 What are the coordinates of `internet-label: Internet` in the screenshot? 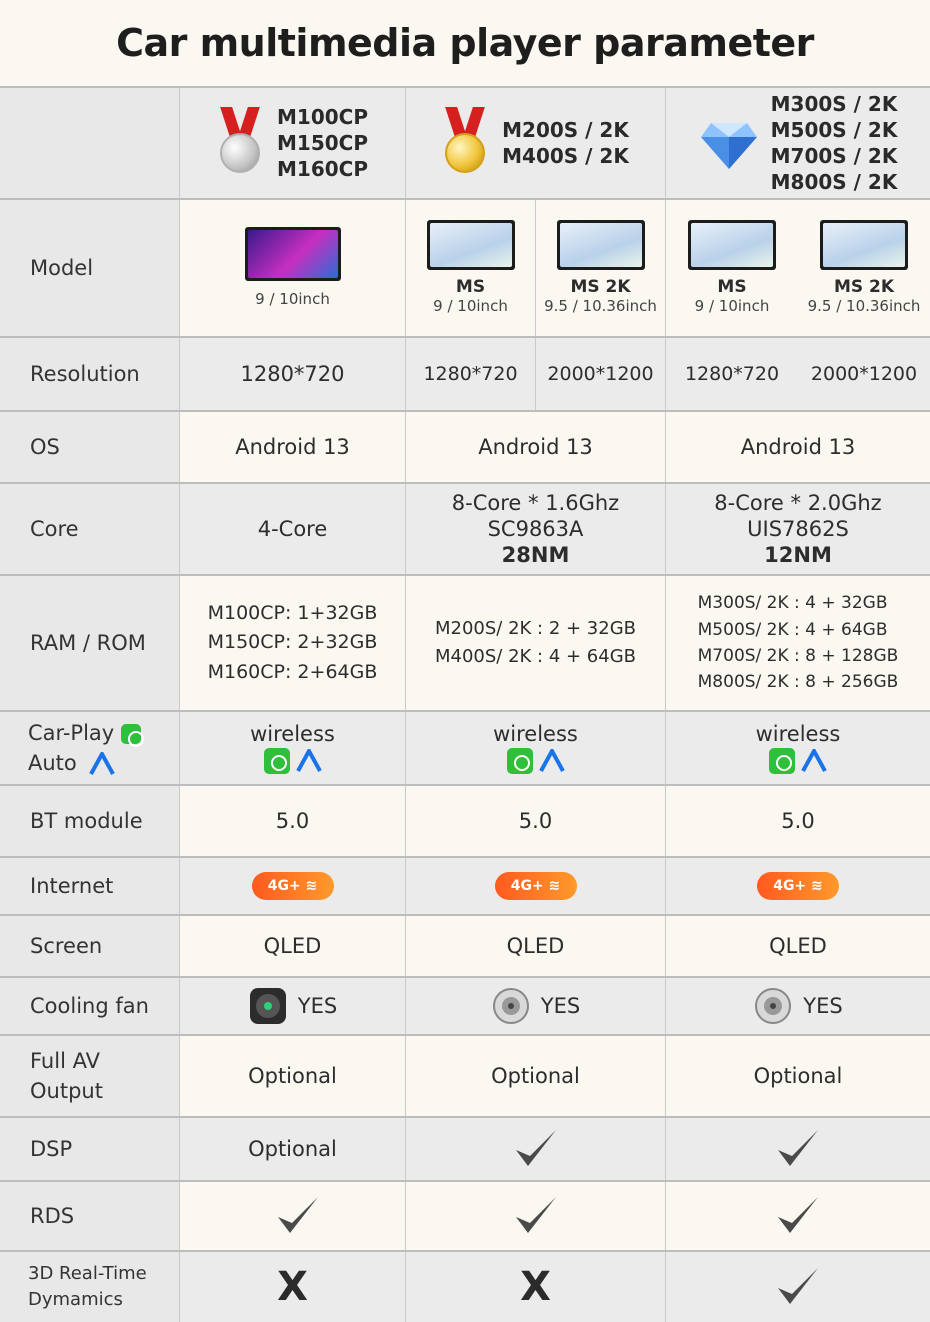 It's located at (90, 886).